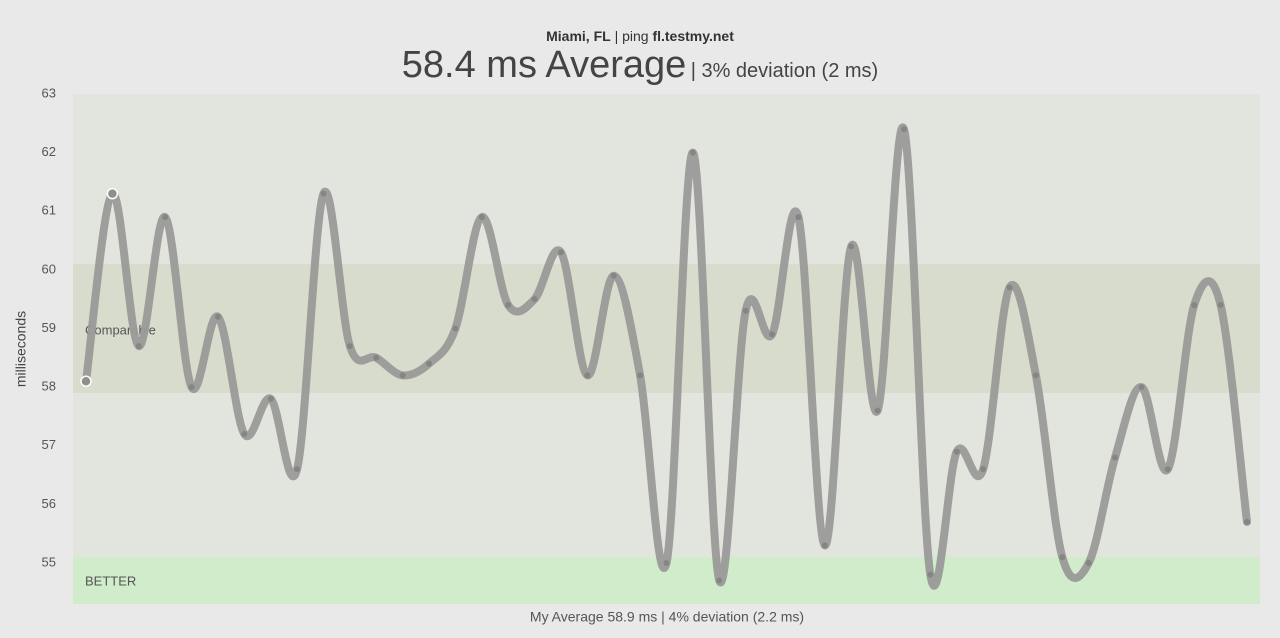 This screenshot has height=638, width=1280. I want to click on y-tick-label: 56, so click(49, 503).